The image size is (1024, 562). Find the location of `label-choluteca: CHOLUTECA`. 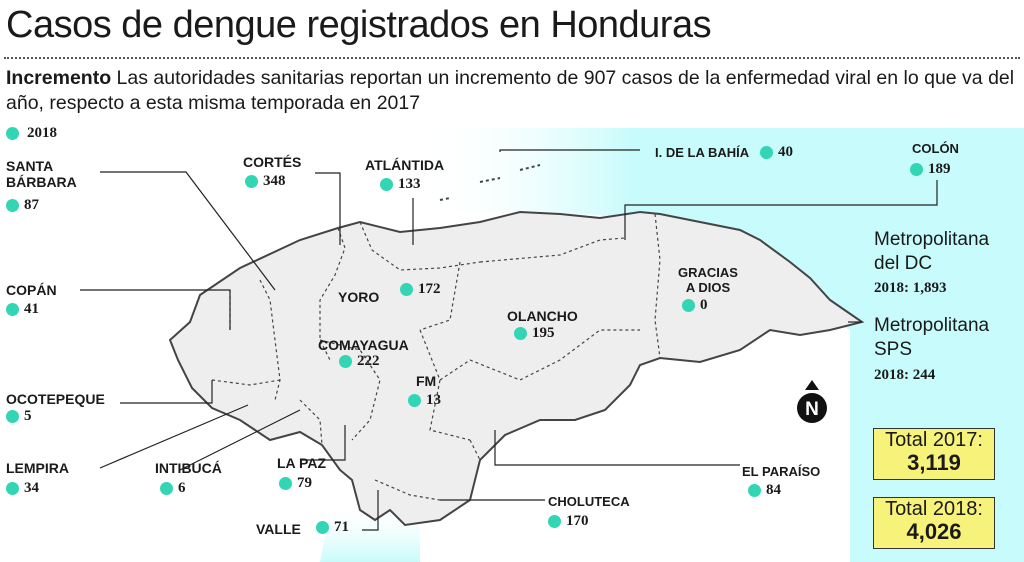

label-choluteca: CHOLUTECA is located at coordinates (589, 501).